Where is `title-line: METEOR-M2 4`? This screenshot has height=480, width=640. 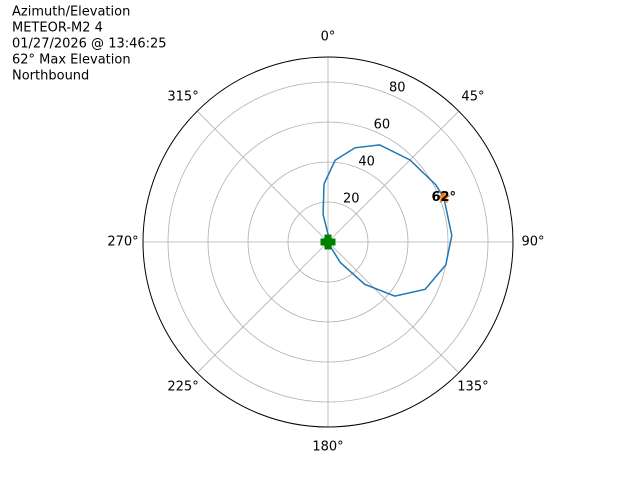
title-line: METEOR-M2 4 is located at coordinates (57, 28).